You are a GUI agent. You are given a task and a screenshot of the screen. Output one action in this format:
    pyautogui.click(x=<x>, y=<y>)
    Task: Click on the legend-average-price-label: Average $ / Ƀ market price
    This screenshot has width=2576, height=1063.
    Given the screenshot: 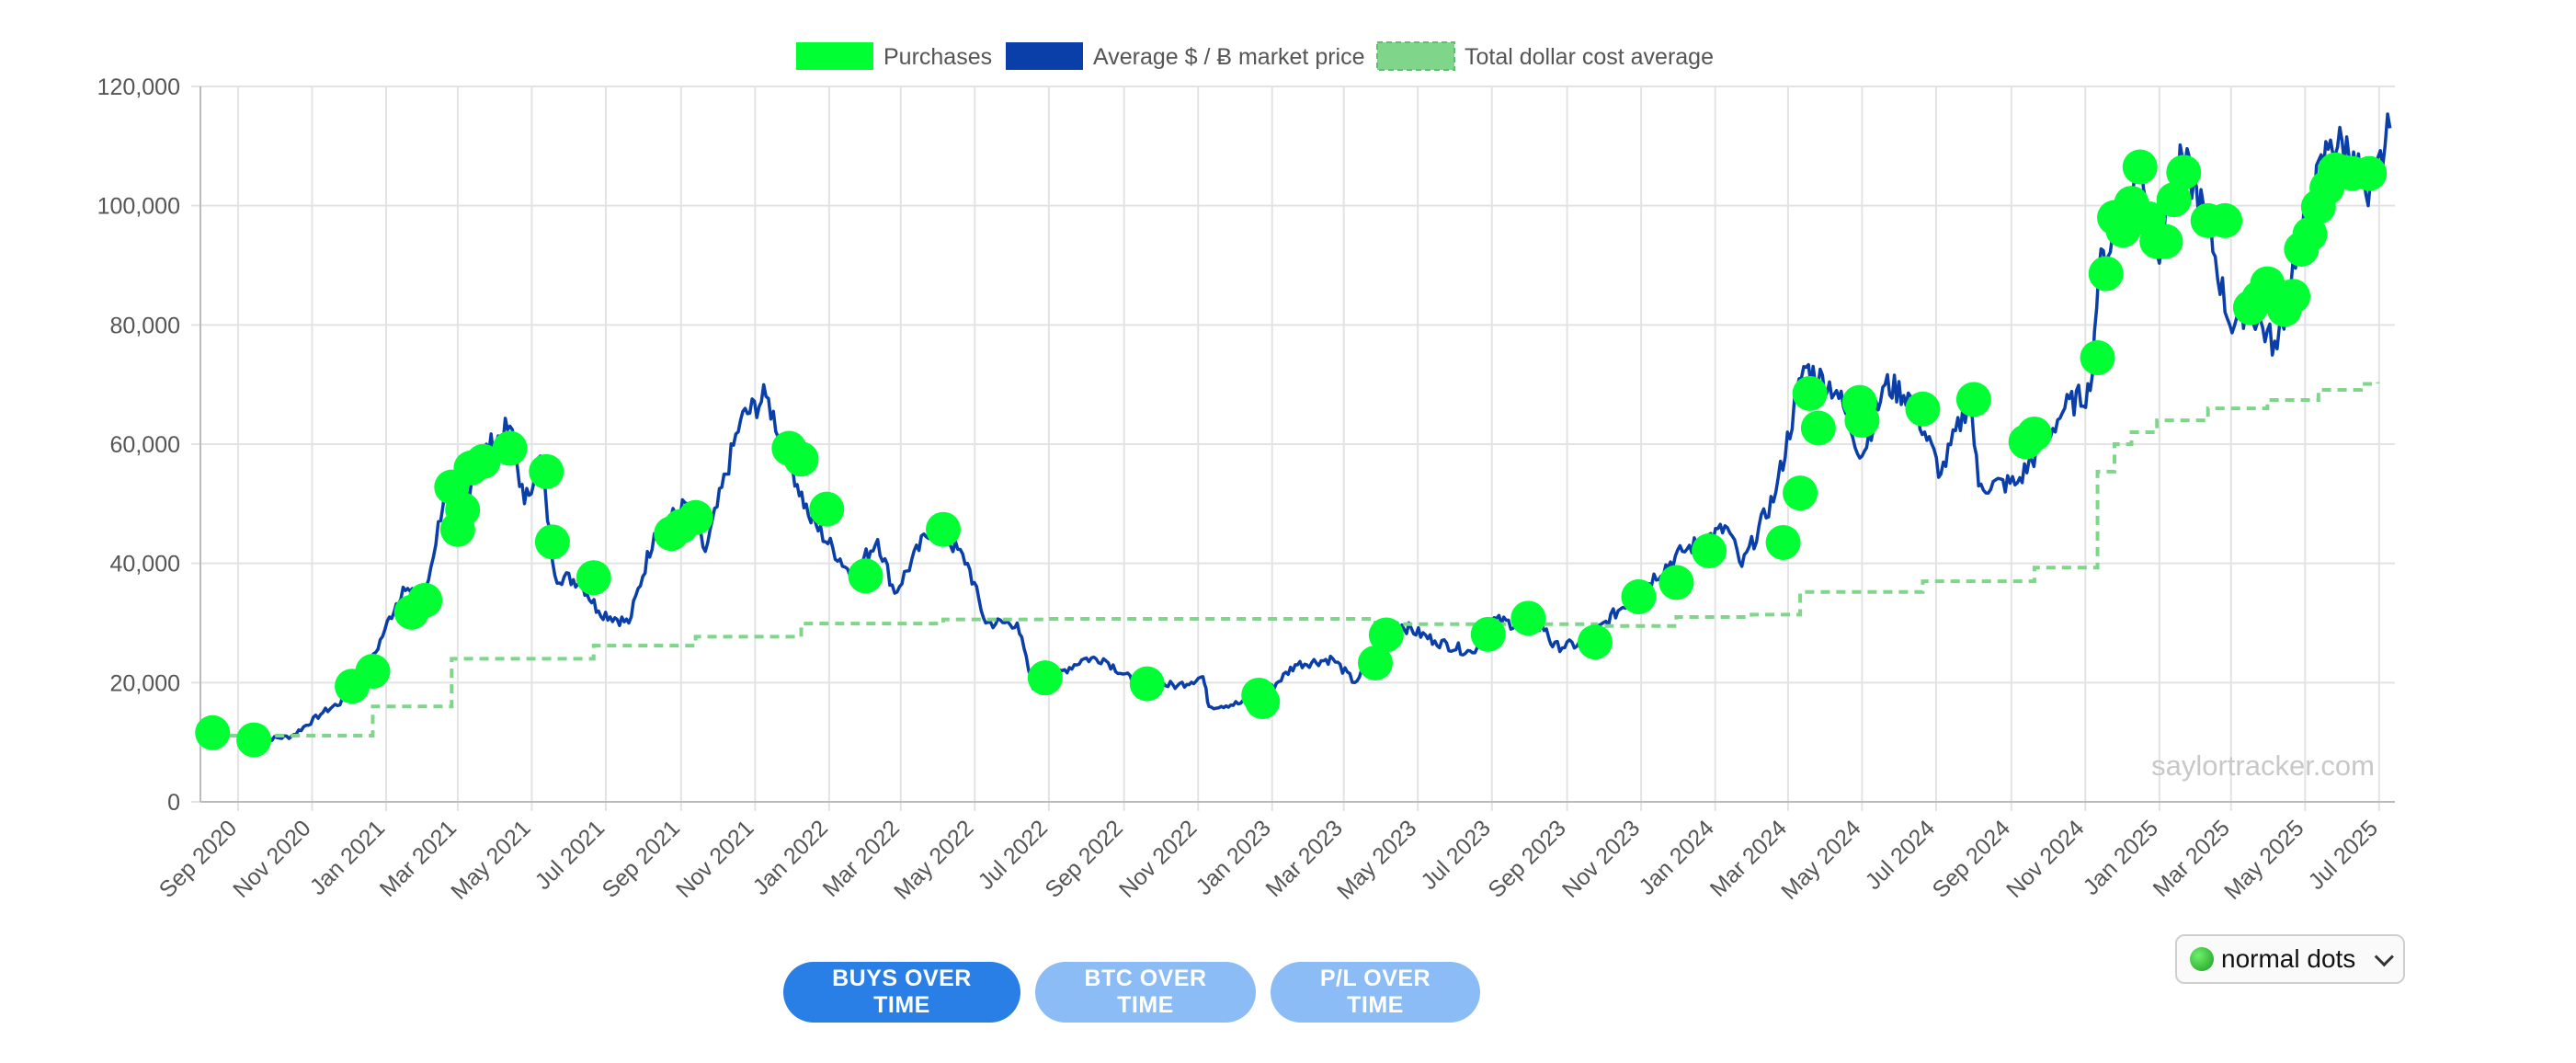 What is the action you would take?
    pyautogui.click(x=1229, y=57)
    